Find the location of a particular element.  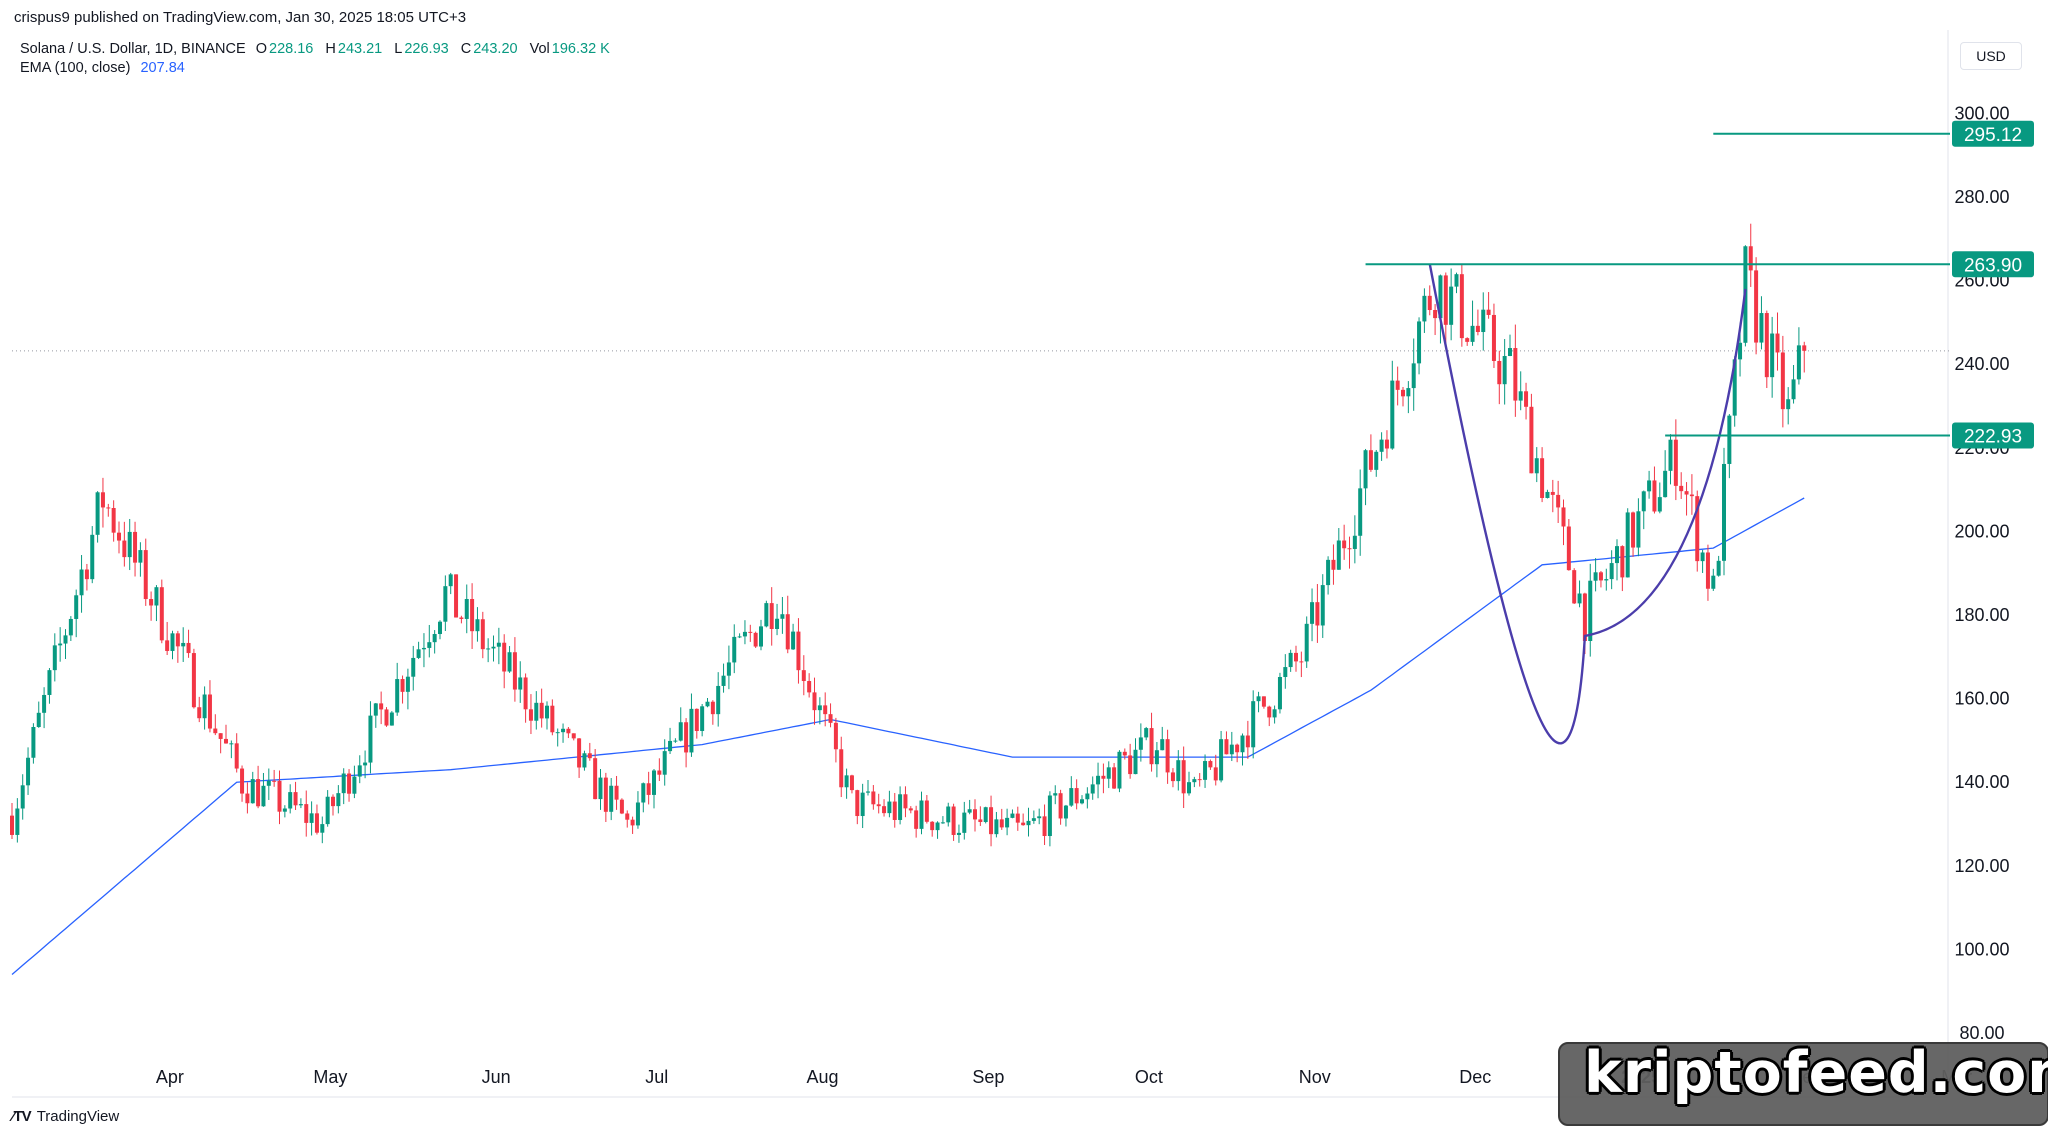

y-tick-label: 120.00 is located at coordinates (1981, 866).